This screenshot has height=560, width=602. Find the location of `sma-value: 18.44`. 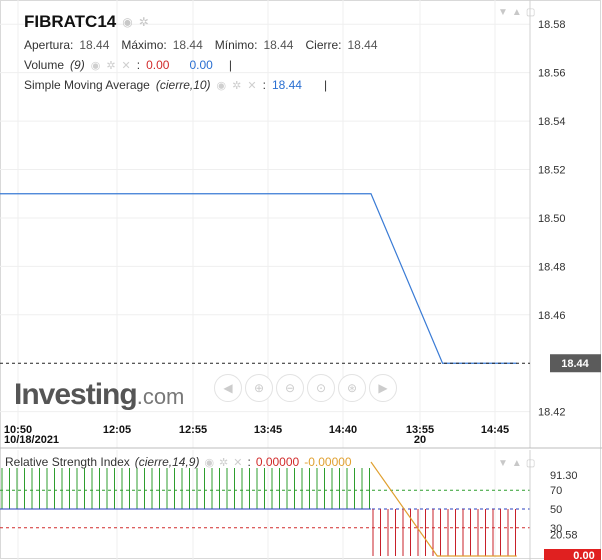

sma-value: 18.44 is located at coordinates (286, 85).